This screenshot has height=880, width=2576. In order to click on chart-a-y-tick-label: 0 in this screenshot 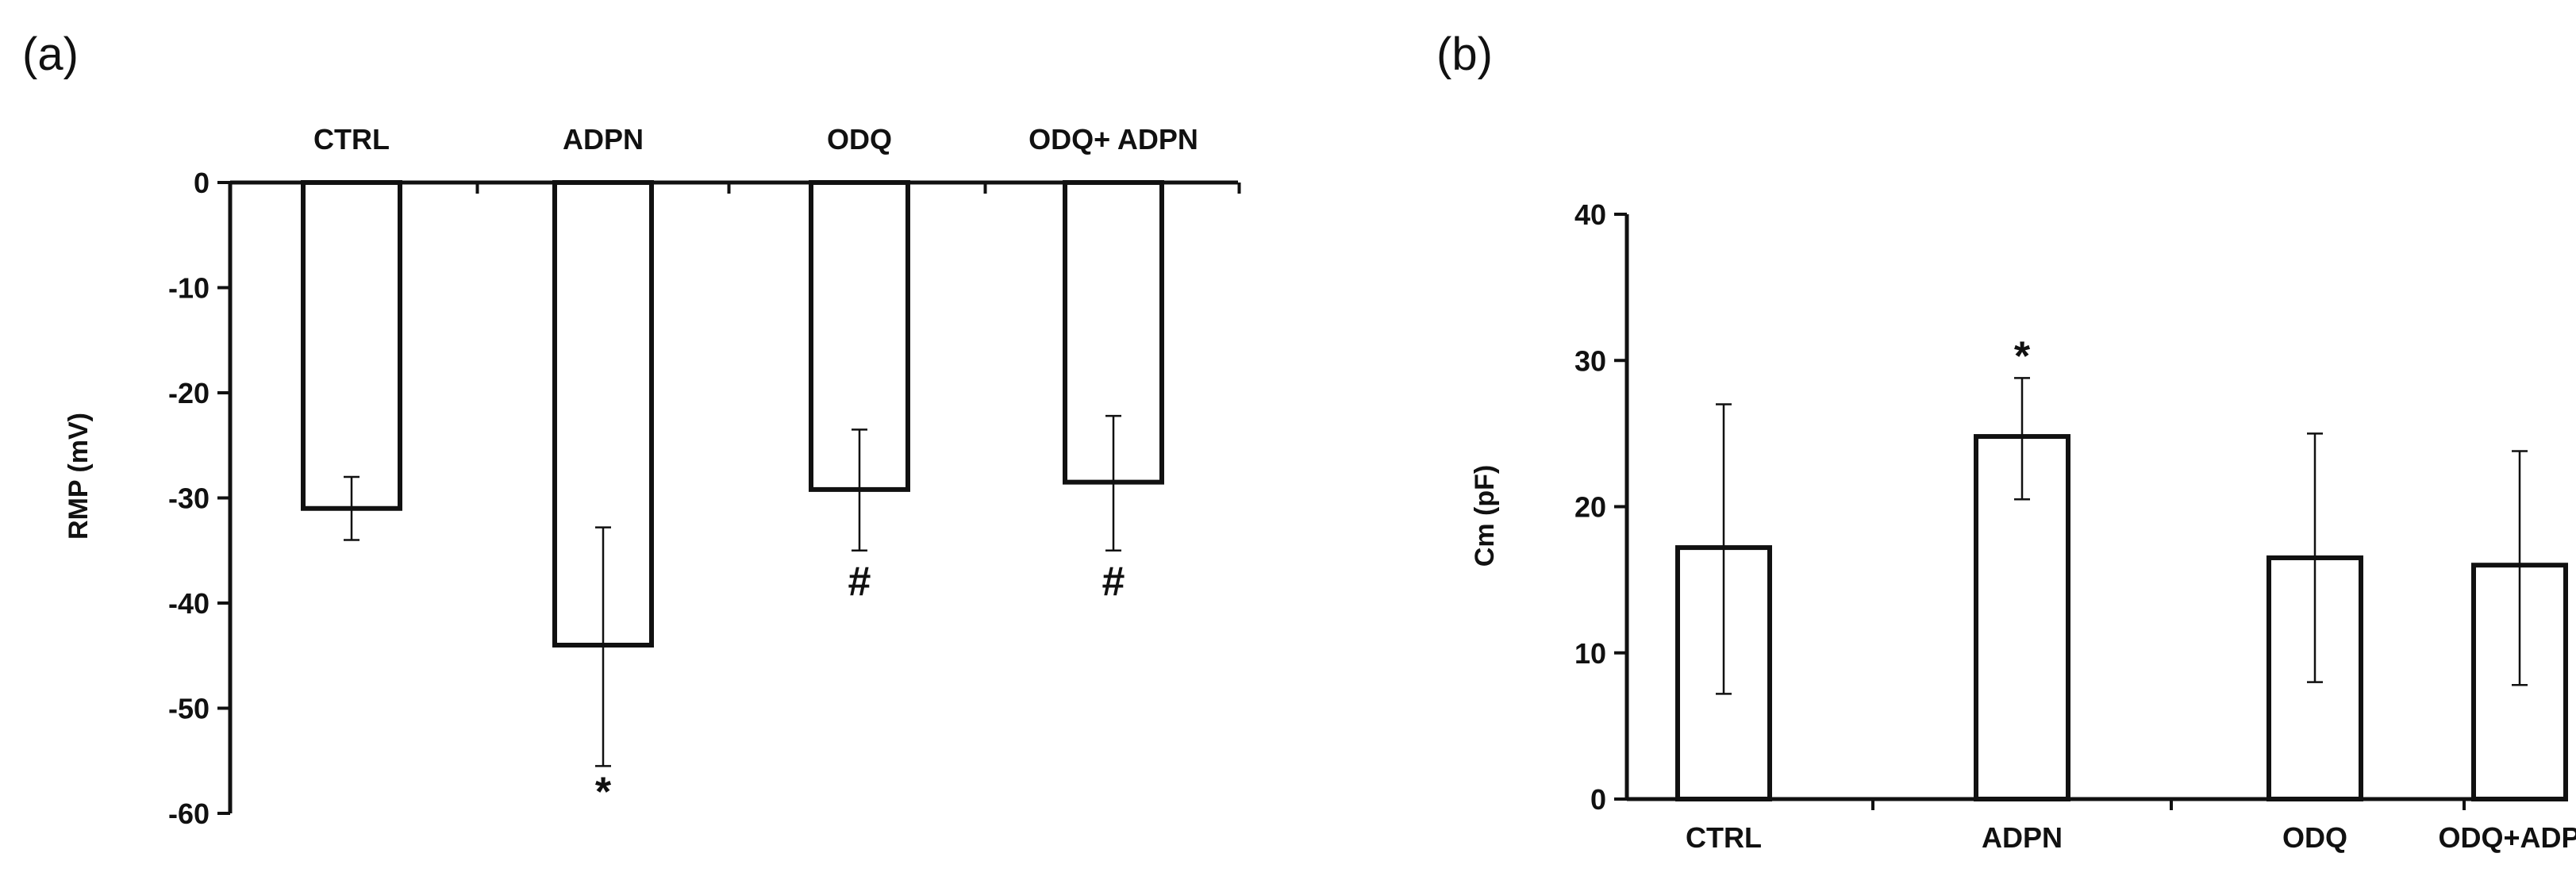, I will do `click(202, 183)`.